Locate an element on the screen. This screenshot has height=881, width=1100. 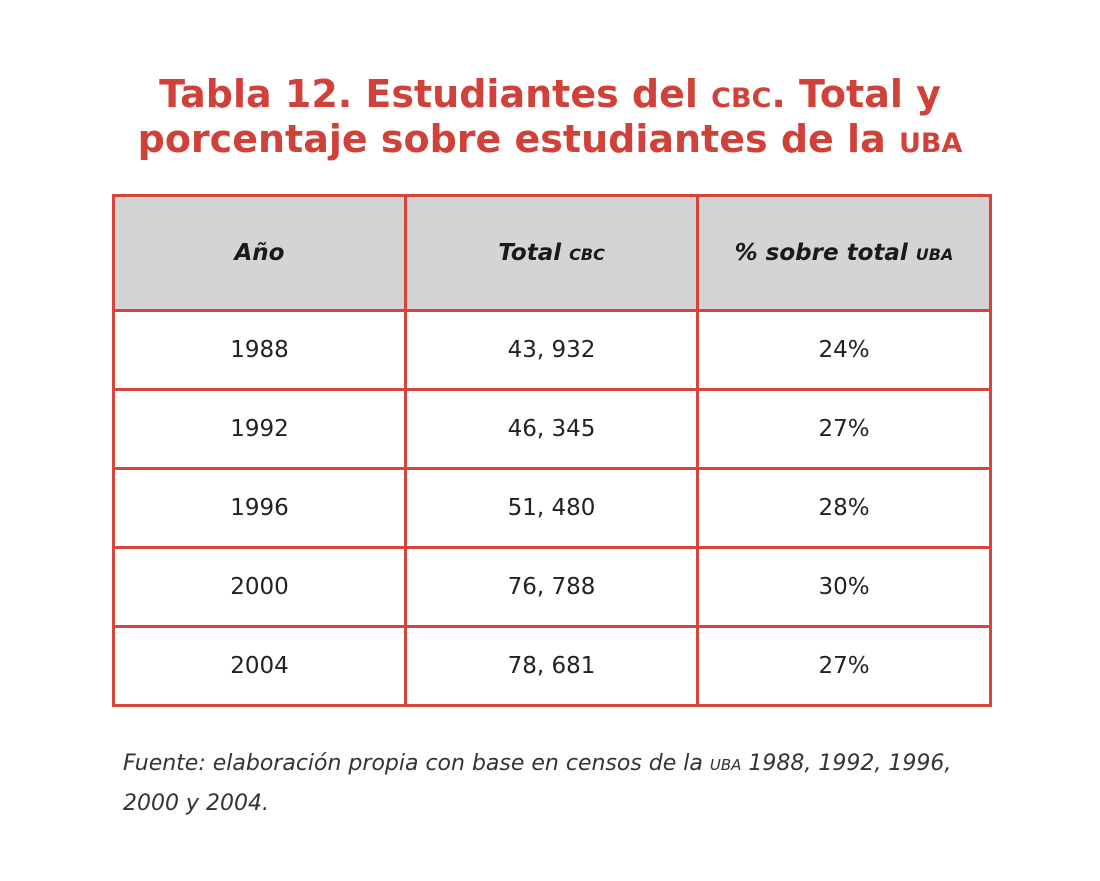
table-row: 1996 51, 480 28% is located at coordinates (552, 508).